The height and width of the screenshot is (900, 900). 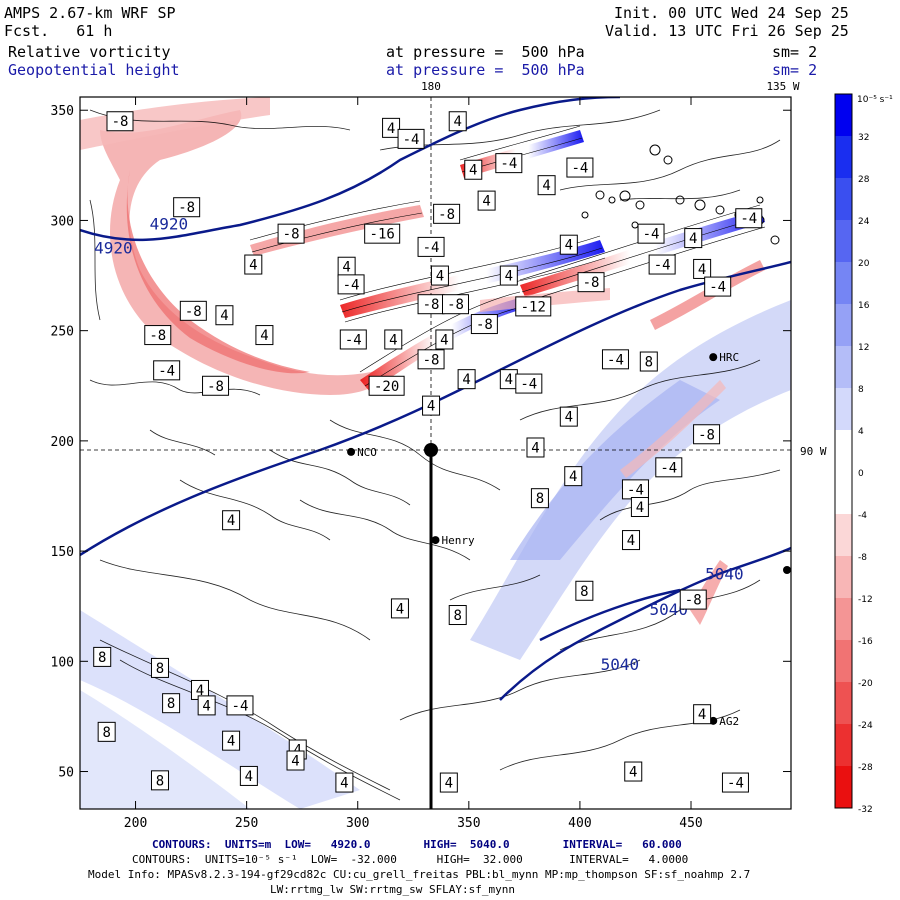 What do you see at coordinates (66, 773) in the screenshot?
I see `y-tick-label: 50` at bounding box center [66, 773].